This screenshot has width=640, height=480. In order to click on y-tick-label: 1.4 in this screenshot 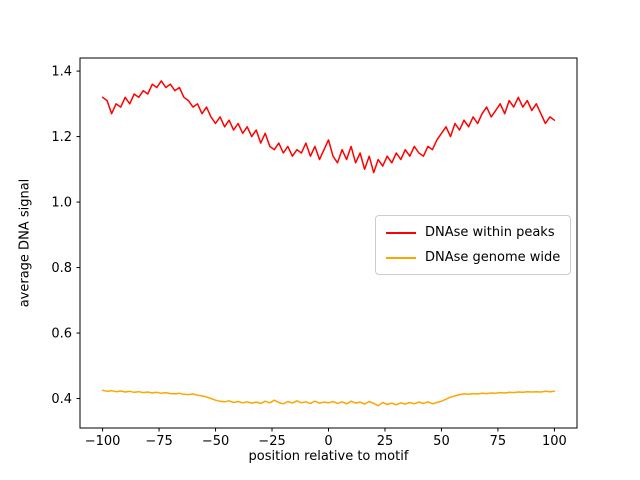, I will do `click(61, 72)`.